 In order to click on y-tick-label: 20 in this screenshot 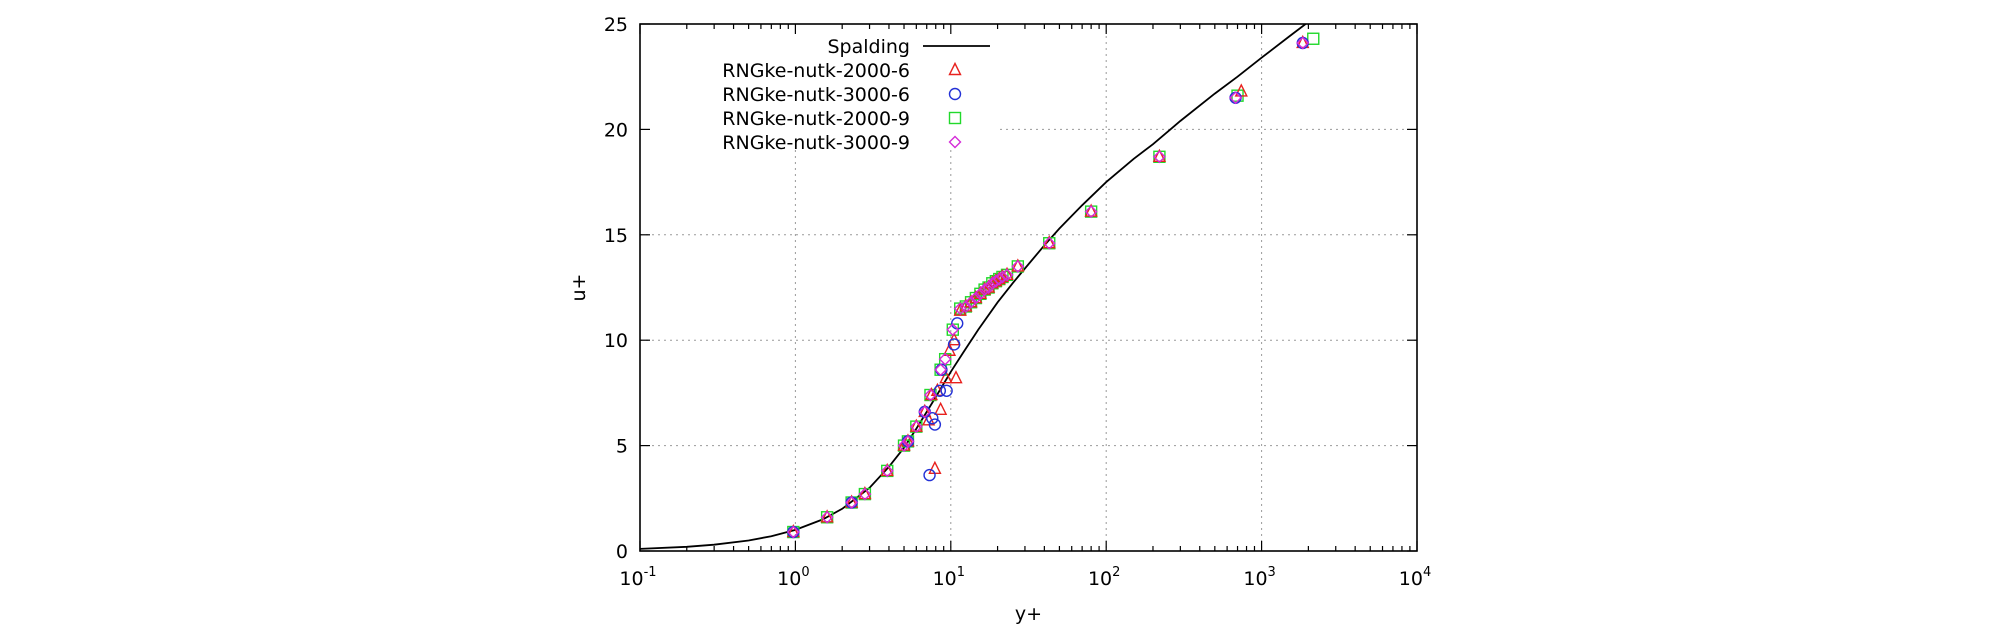, I will do `click(616, 130)`.